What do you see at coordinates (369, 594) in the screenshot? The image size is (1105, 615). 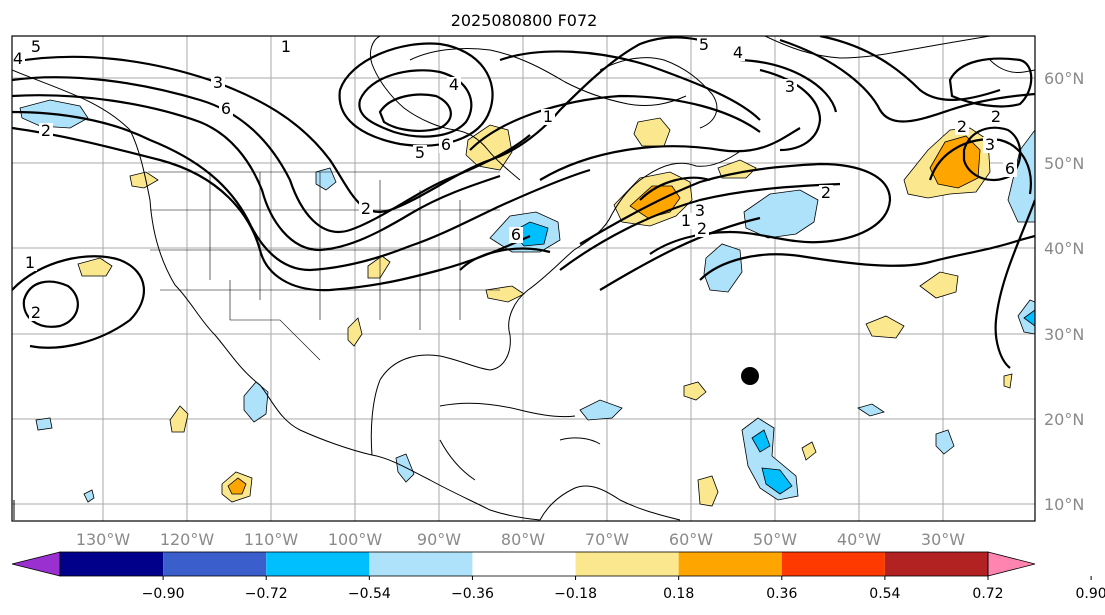 I see `colorbar-tick-label: −0.54` at bounding box center [369, 594].